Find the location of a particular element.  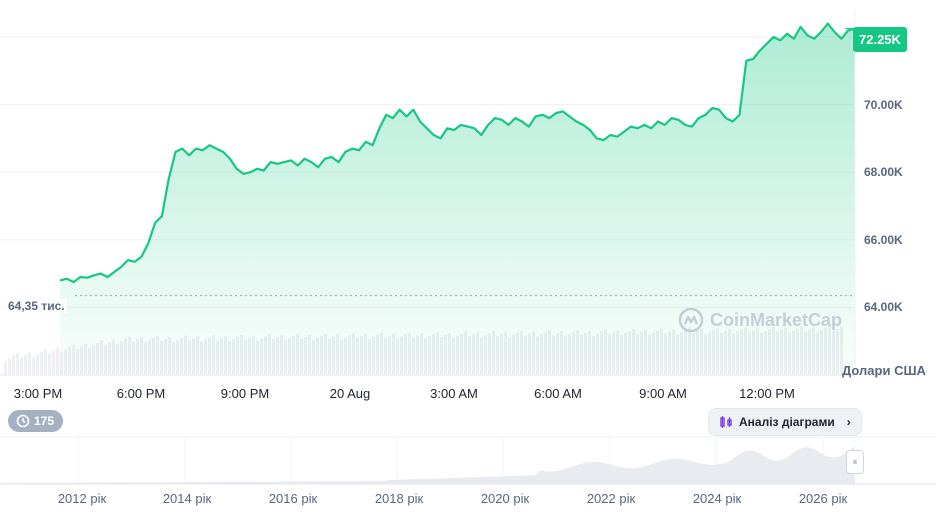

navigator-year-label: 2012 рік is located at coordinates (82, 498).